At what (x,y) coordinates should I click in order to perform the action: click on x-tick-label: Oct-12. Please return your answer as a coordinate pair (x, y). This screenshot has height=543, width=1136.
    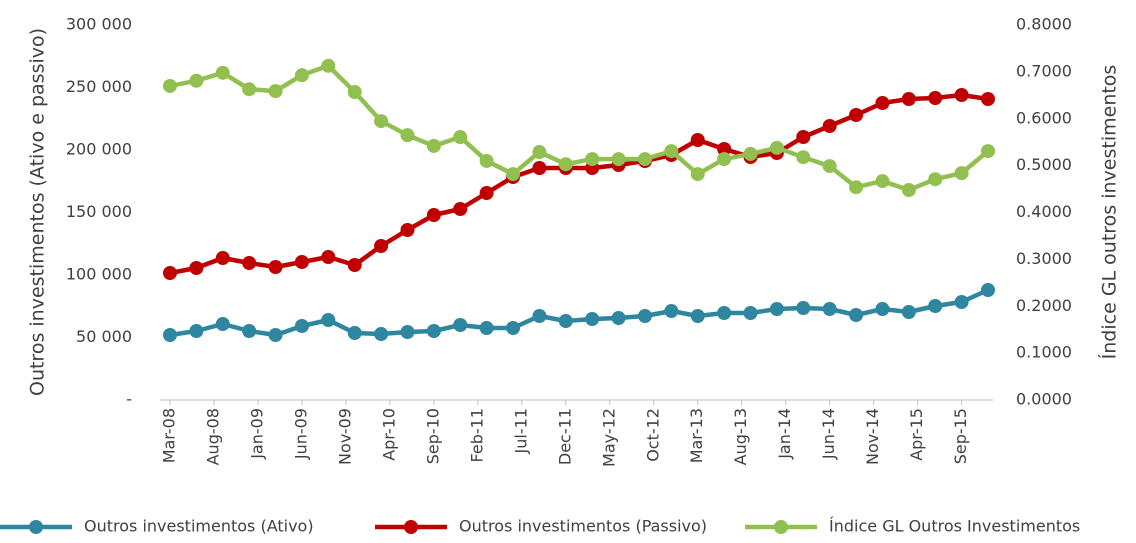
    Looking at the image, I should click on (652, 435).